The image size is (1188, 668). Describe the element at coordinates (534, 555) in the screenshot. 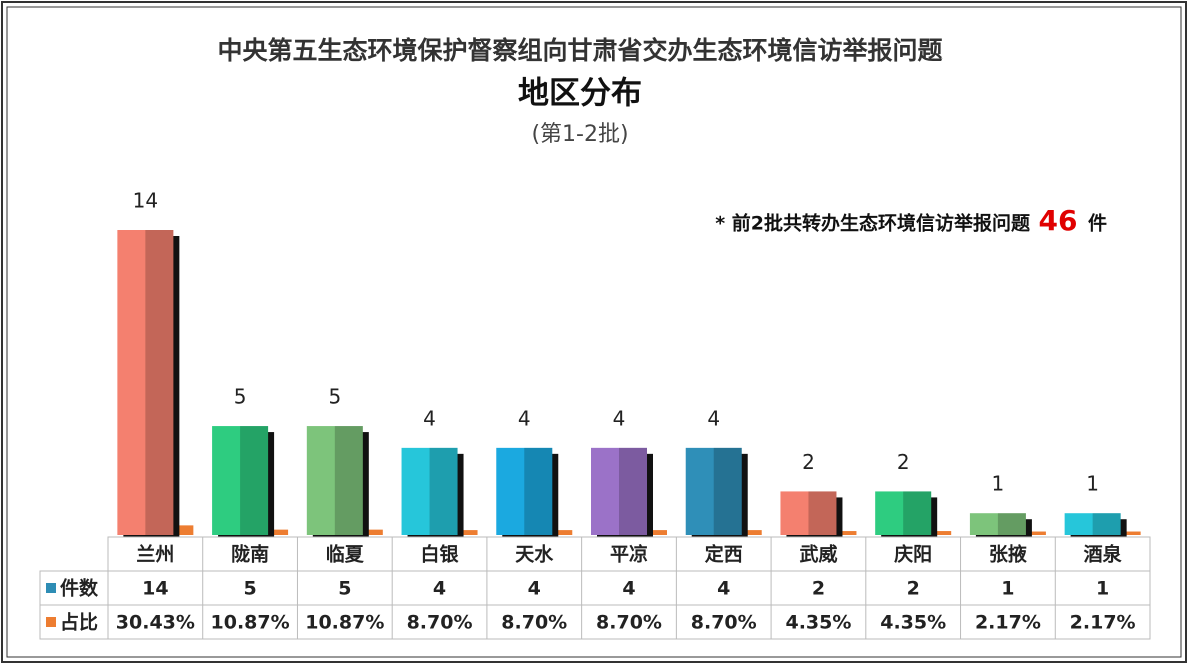

I see `x-tick-label: 天水` at that location.